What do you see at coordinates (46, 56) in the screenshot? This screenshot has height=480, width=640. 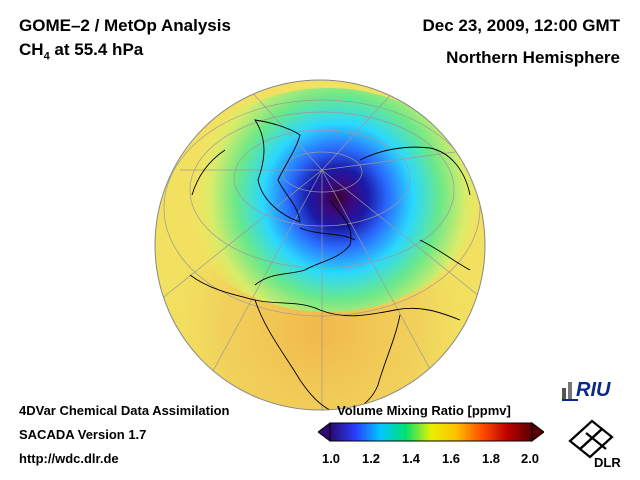 I see `species-subscript: 4` at bounding box center [46, 56].